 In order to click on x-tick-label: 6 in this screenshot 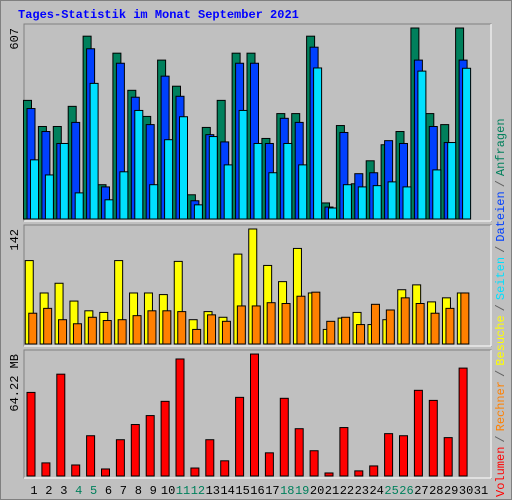, I will do `click(108, 491)`.